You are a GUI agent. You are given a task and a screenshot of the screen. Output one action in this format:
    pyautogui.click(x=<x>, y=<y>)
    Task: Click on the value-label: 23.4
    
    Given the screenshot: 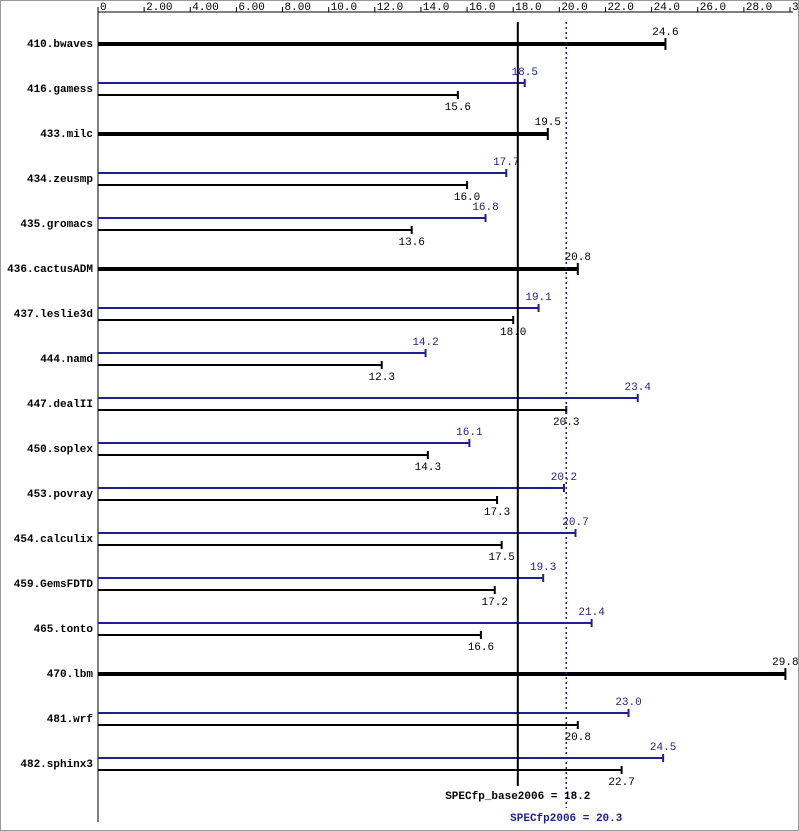 What is the action you would take?
    pyautogui.click(x=638, y=388)
    